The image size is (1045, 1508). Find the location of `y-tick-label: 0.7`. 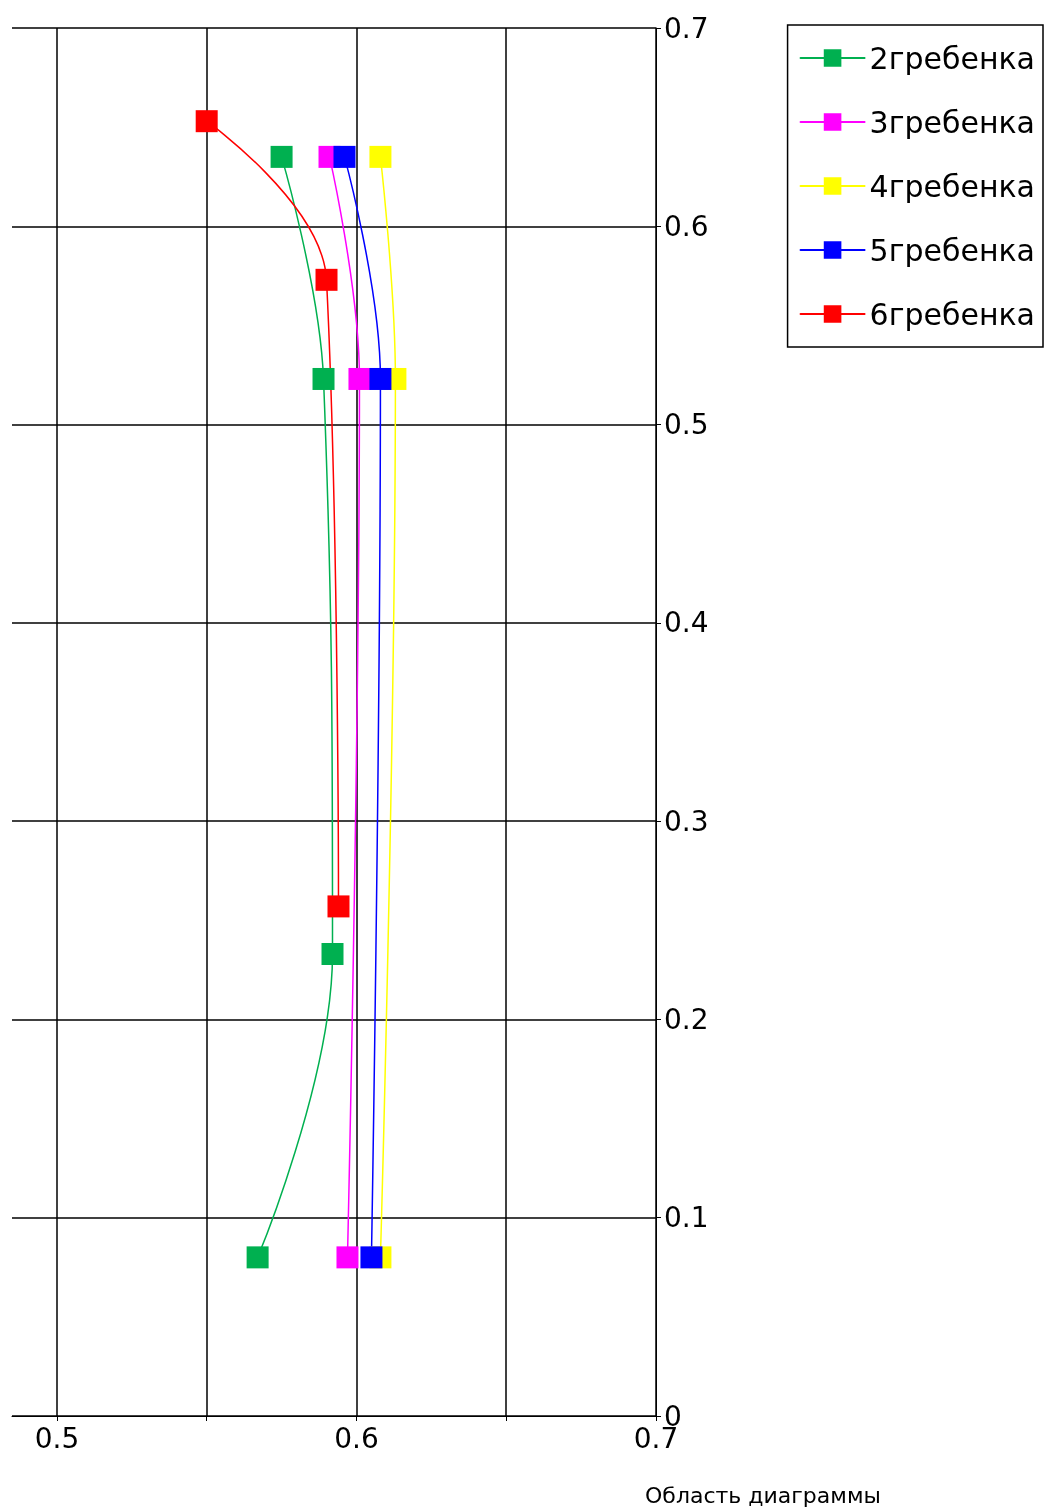

y-tick-label: 0.7 is located at coordinates (686, 28).